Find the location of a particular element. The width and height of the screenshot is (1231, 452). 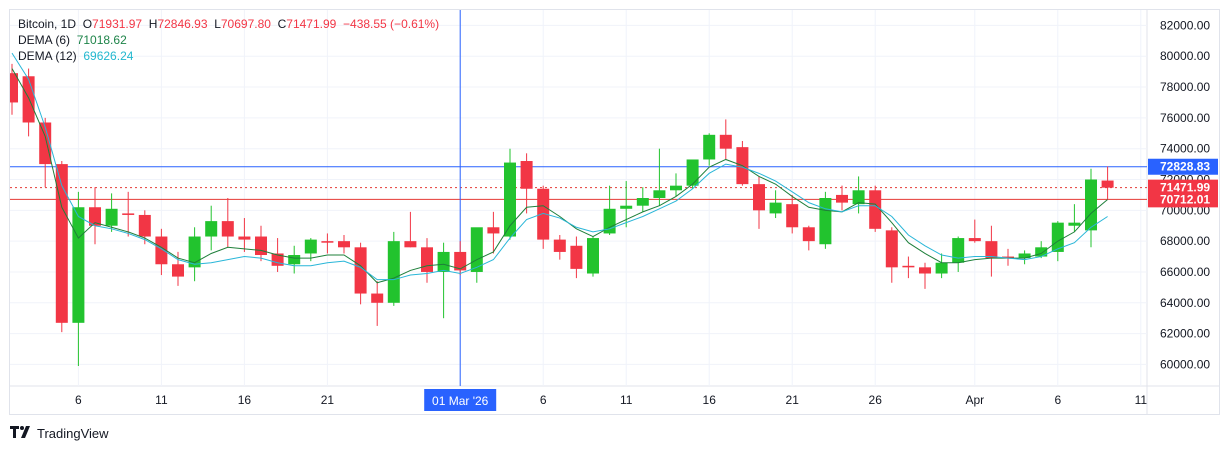

tradingview-logo-icon is located at coordinates (21, 433).